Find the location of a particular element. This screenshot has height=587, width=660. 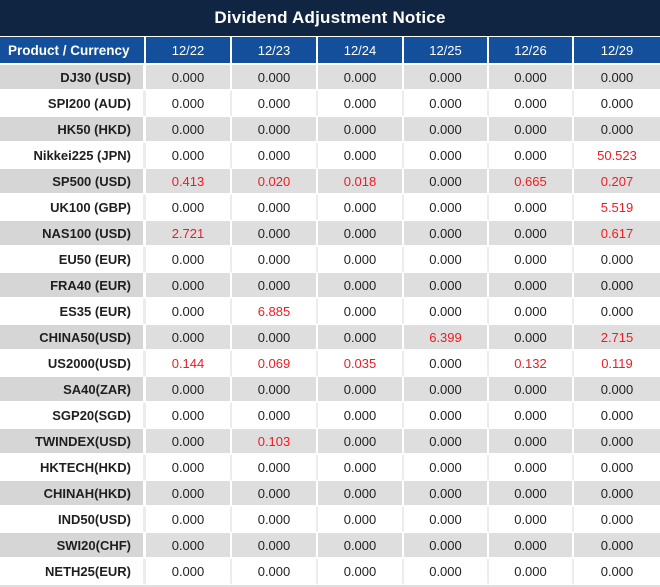

product-cell: CHINA50(USD) is located at coordinates (73, 338).